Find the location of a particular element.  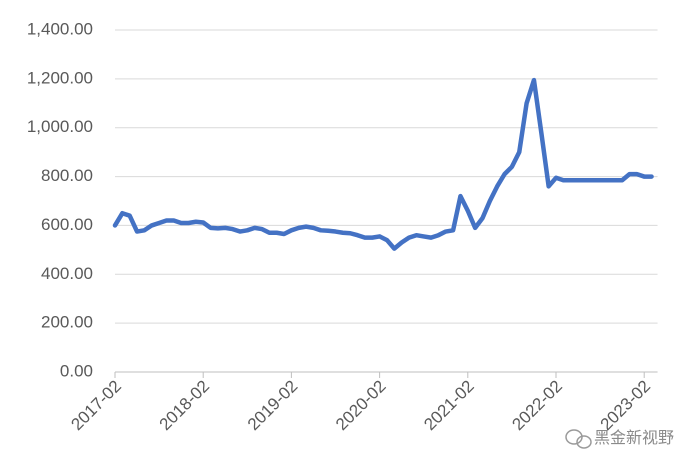

y-tick-label: 1,400.00 is located at coordinates (60, 28).